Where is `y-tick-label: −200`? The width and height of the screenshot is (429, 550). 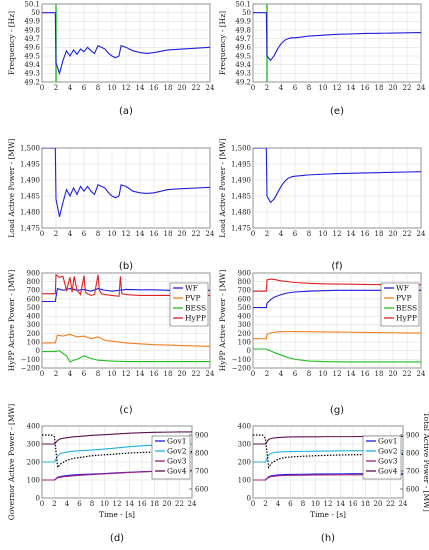 y-tick-label: −200 is located at coordinates (241, 368).